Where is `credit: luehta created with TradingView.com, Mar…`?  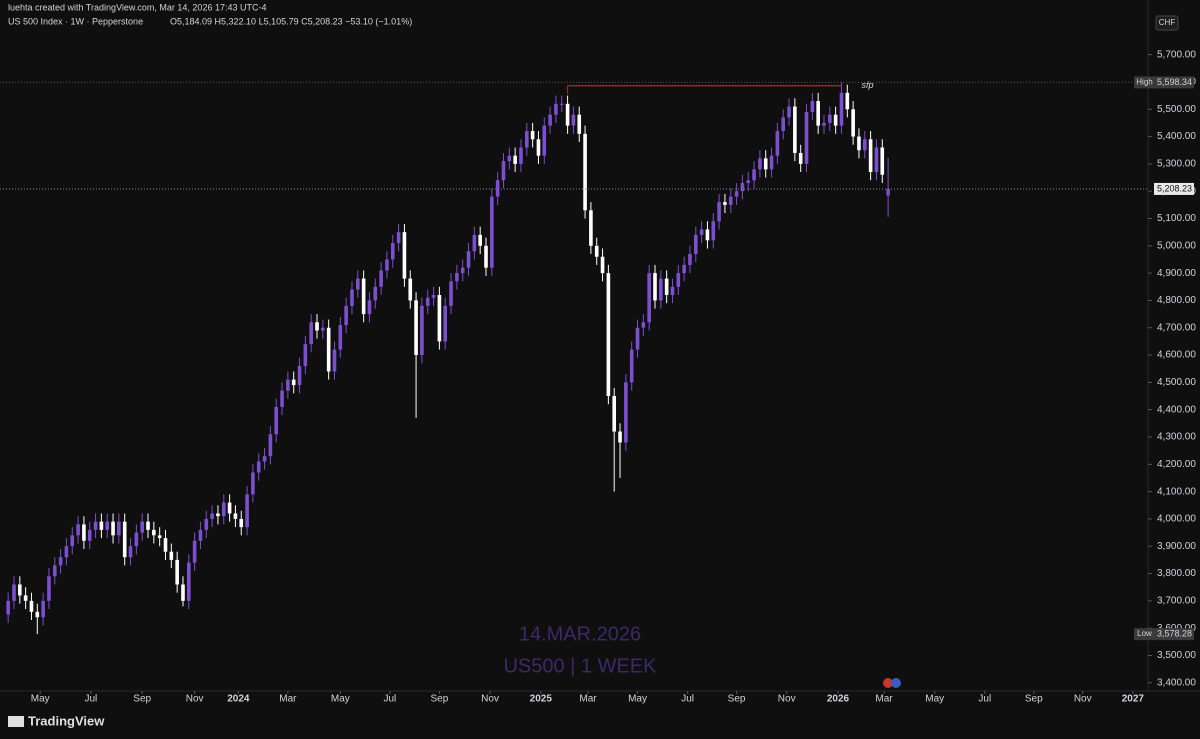 credit: luehta created with TradingView.com, Mar… is located at coordinates (137, 7).